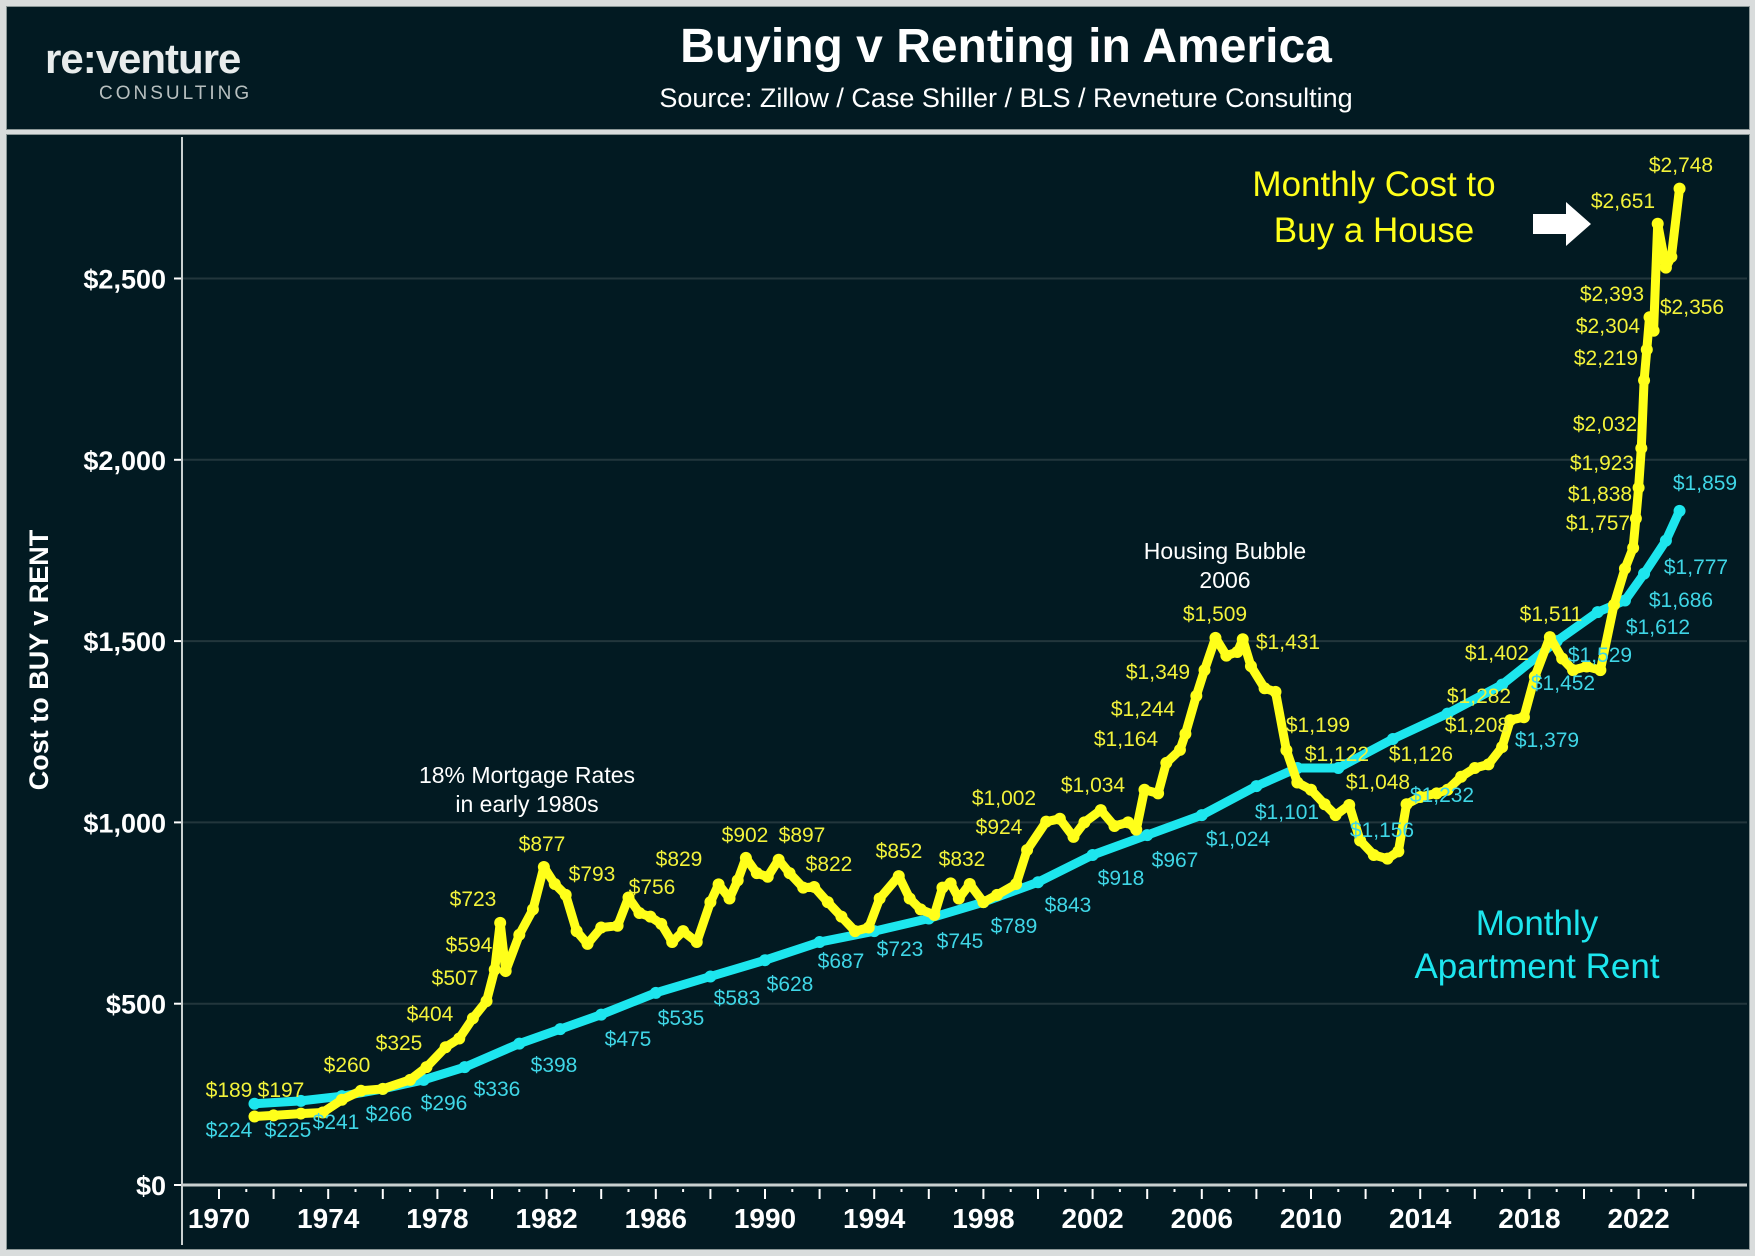 The width and height of the screenshot is (1755, 1256). I want to click on rent-data-label: $1,024, so click(1238, 839).